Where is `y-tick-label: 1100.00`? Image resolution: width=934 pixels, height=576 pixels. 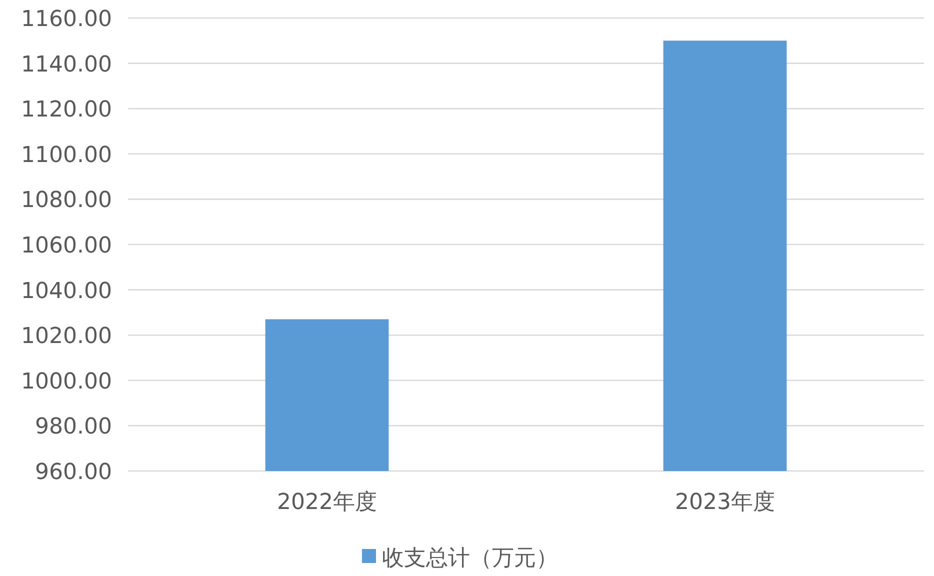 y-tick-label: 1100.00 is located at coordinates (66, 155).